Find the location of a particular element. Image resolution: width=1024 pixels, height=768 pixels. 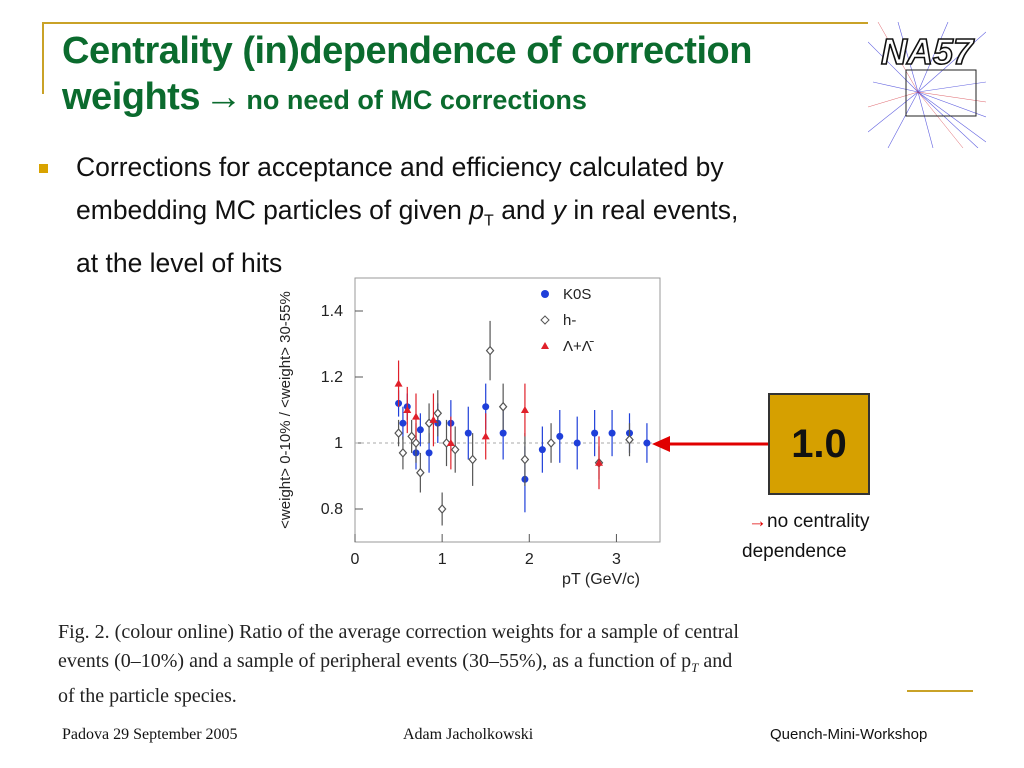

bullet-icon is located at coordinates (43, 168).